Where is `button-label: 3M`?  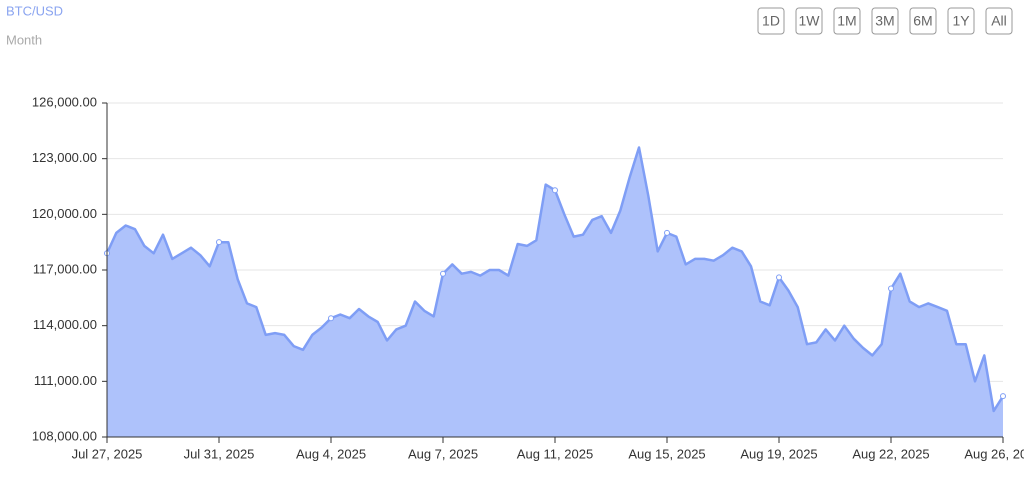
button-label: 3M is located at coordinates (884, 21).